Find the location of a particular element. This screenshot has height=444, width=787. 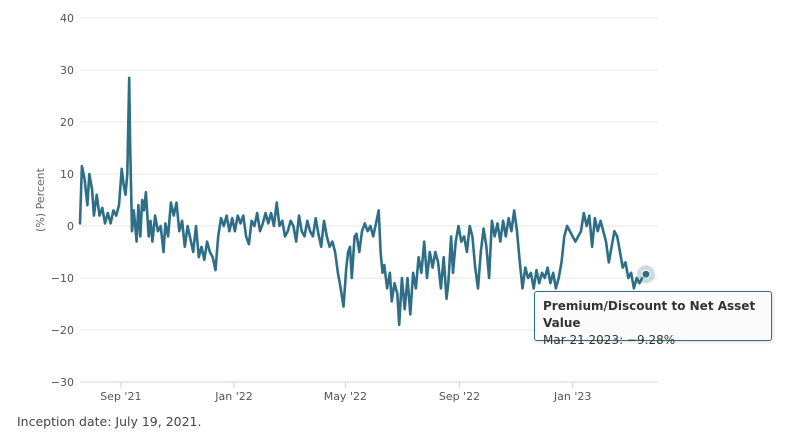

y-tick-label: −20 is located at coordinates (62, 330).